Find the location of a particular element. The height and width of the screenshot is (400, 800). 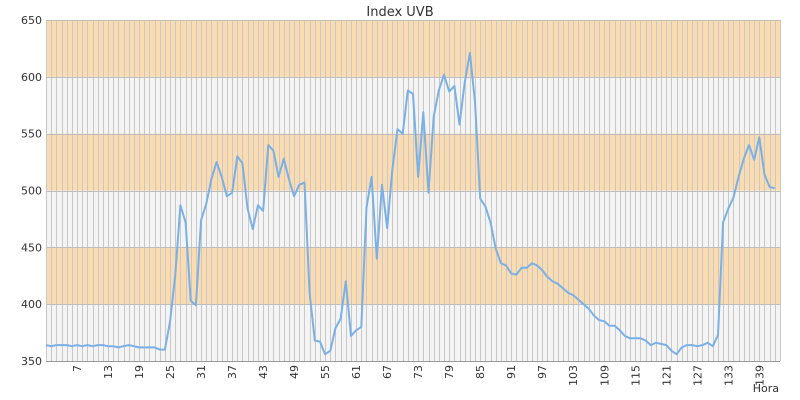

y-axis: 350 400 450 500 550 600 650 is located at coordinates (31, 191).